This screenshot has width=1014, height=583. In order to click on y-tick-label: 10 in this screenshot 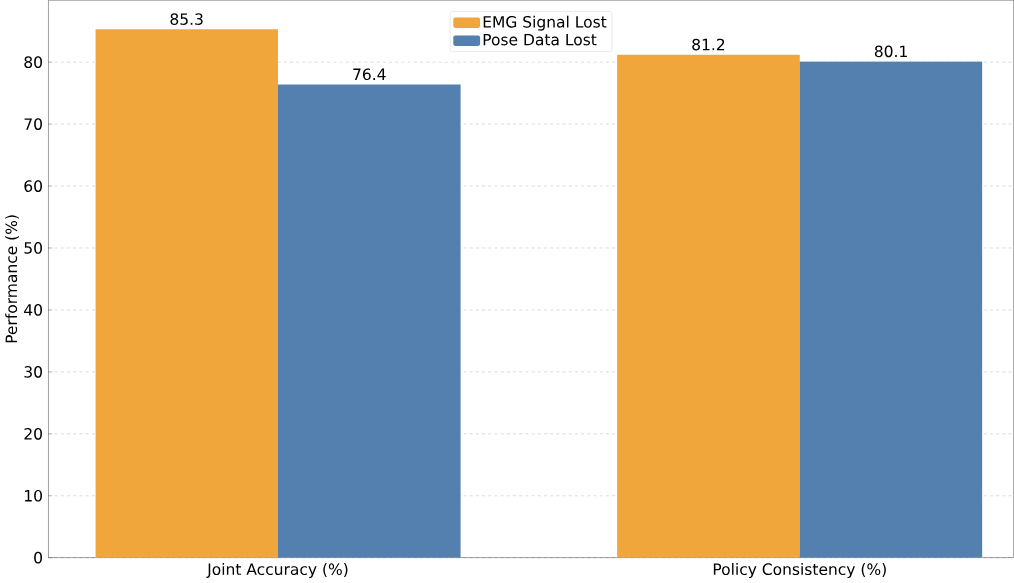, I will do `click(33, 495)`.